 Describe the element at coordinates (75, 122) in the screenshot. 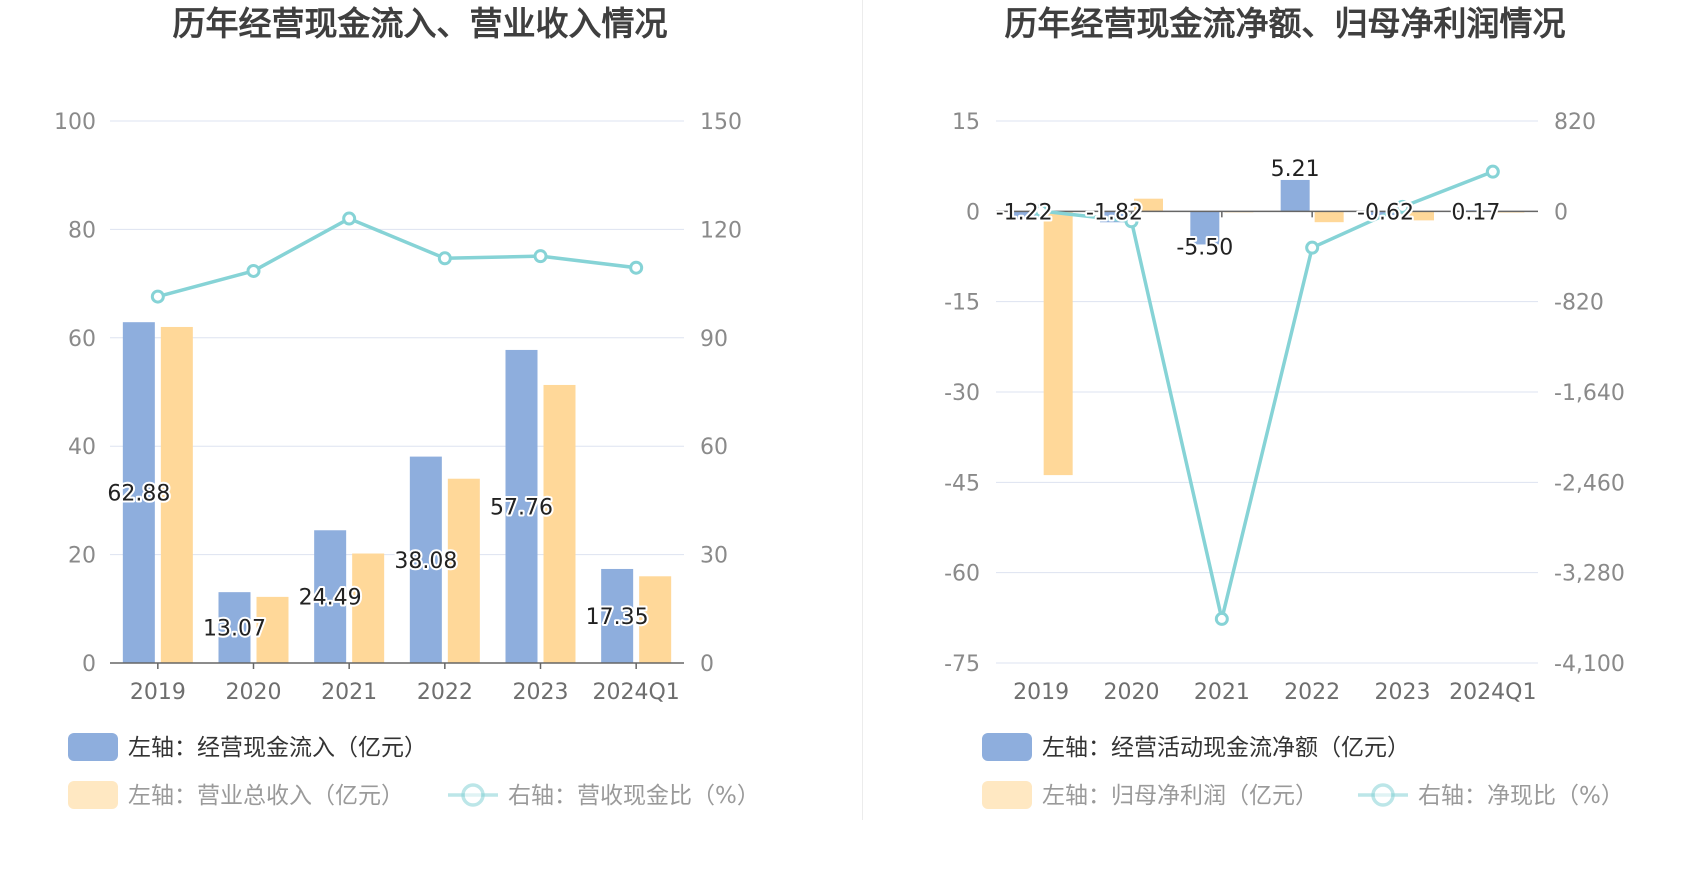

I see `left-axis-tick-label: 100` at that location.